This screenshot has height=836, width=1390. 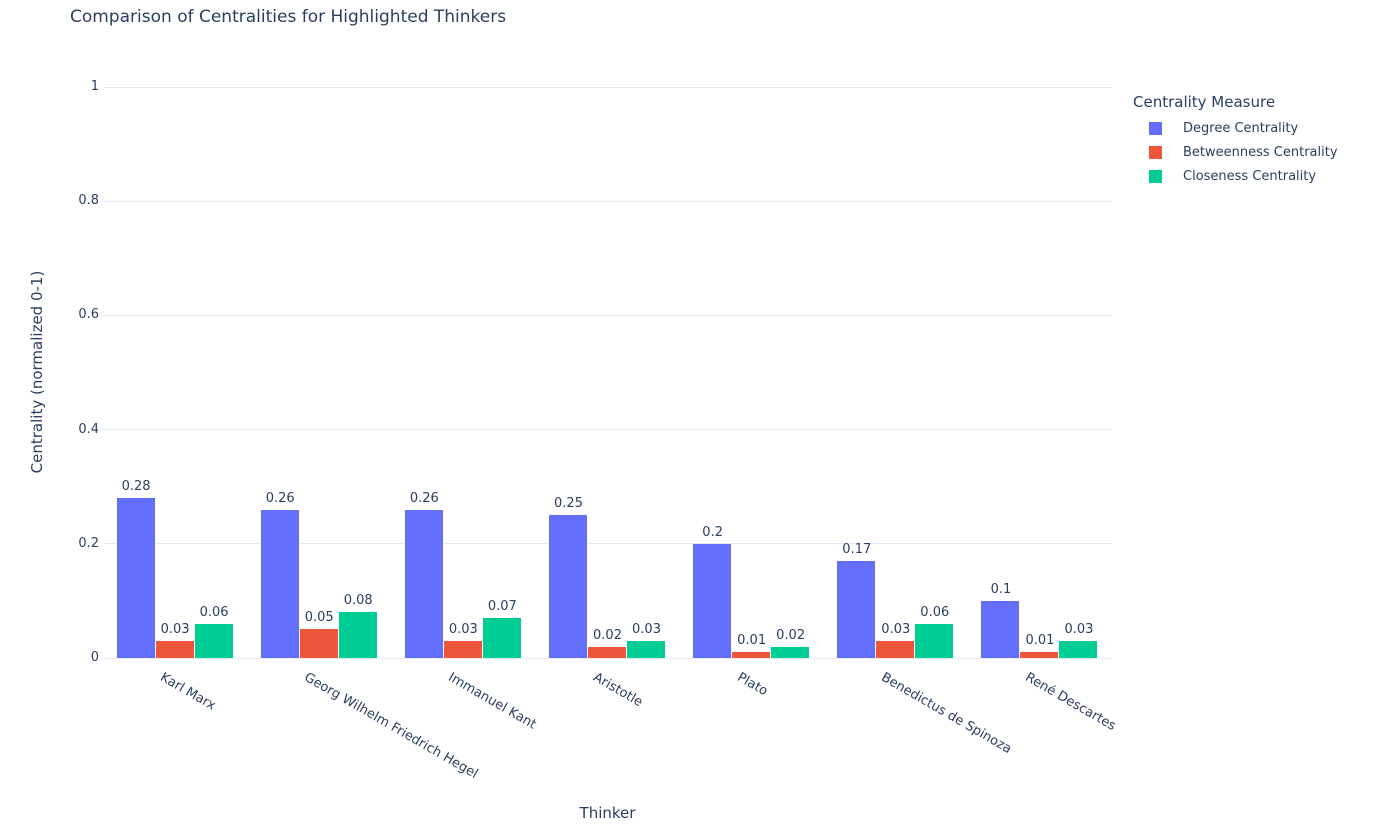 I want to click on y-tick-label: 0.6, so click(x=88, y=315).